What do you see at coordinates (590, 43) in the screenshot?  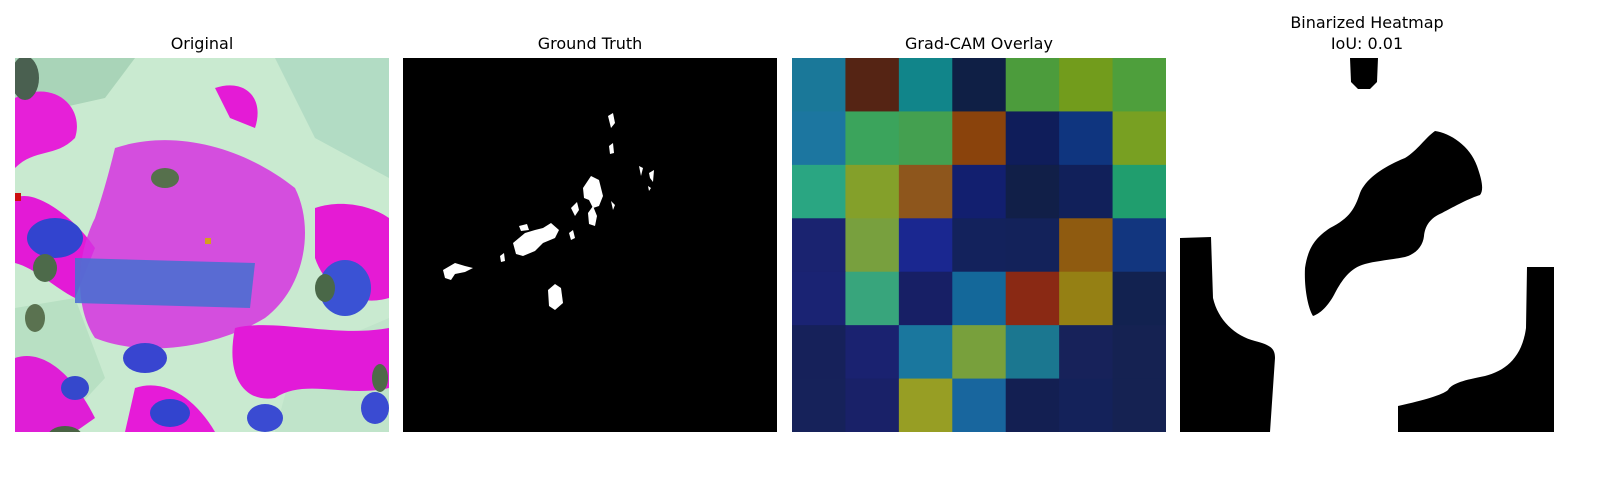 I see `ground-truth-title: Ground Truth` at bounding box center [590, 43].